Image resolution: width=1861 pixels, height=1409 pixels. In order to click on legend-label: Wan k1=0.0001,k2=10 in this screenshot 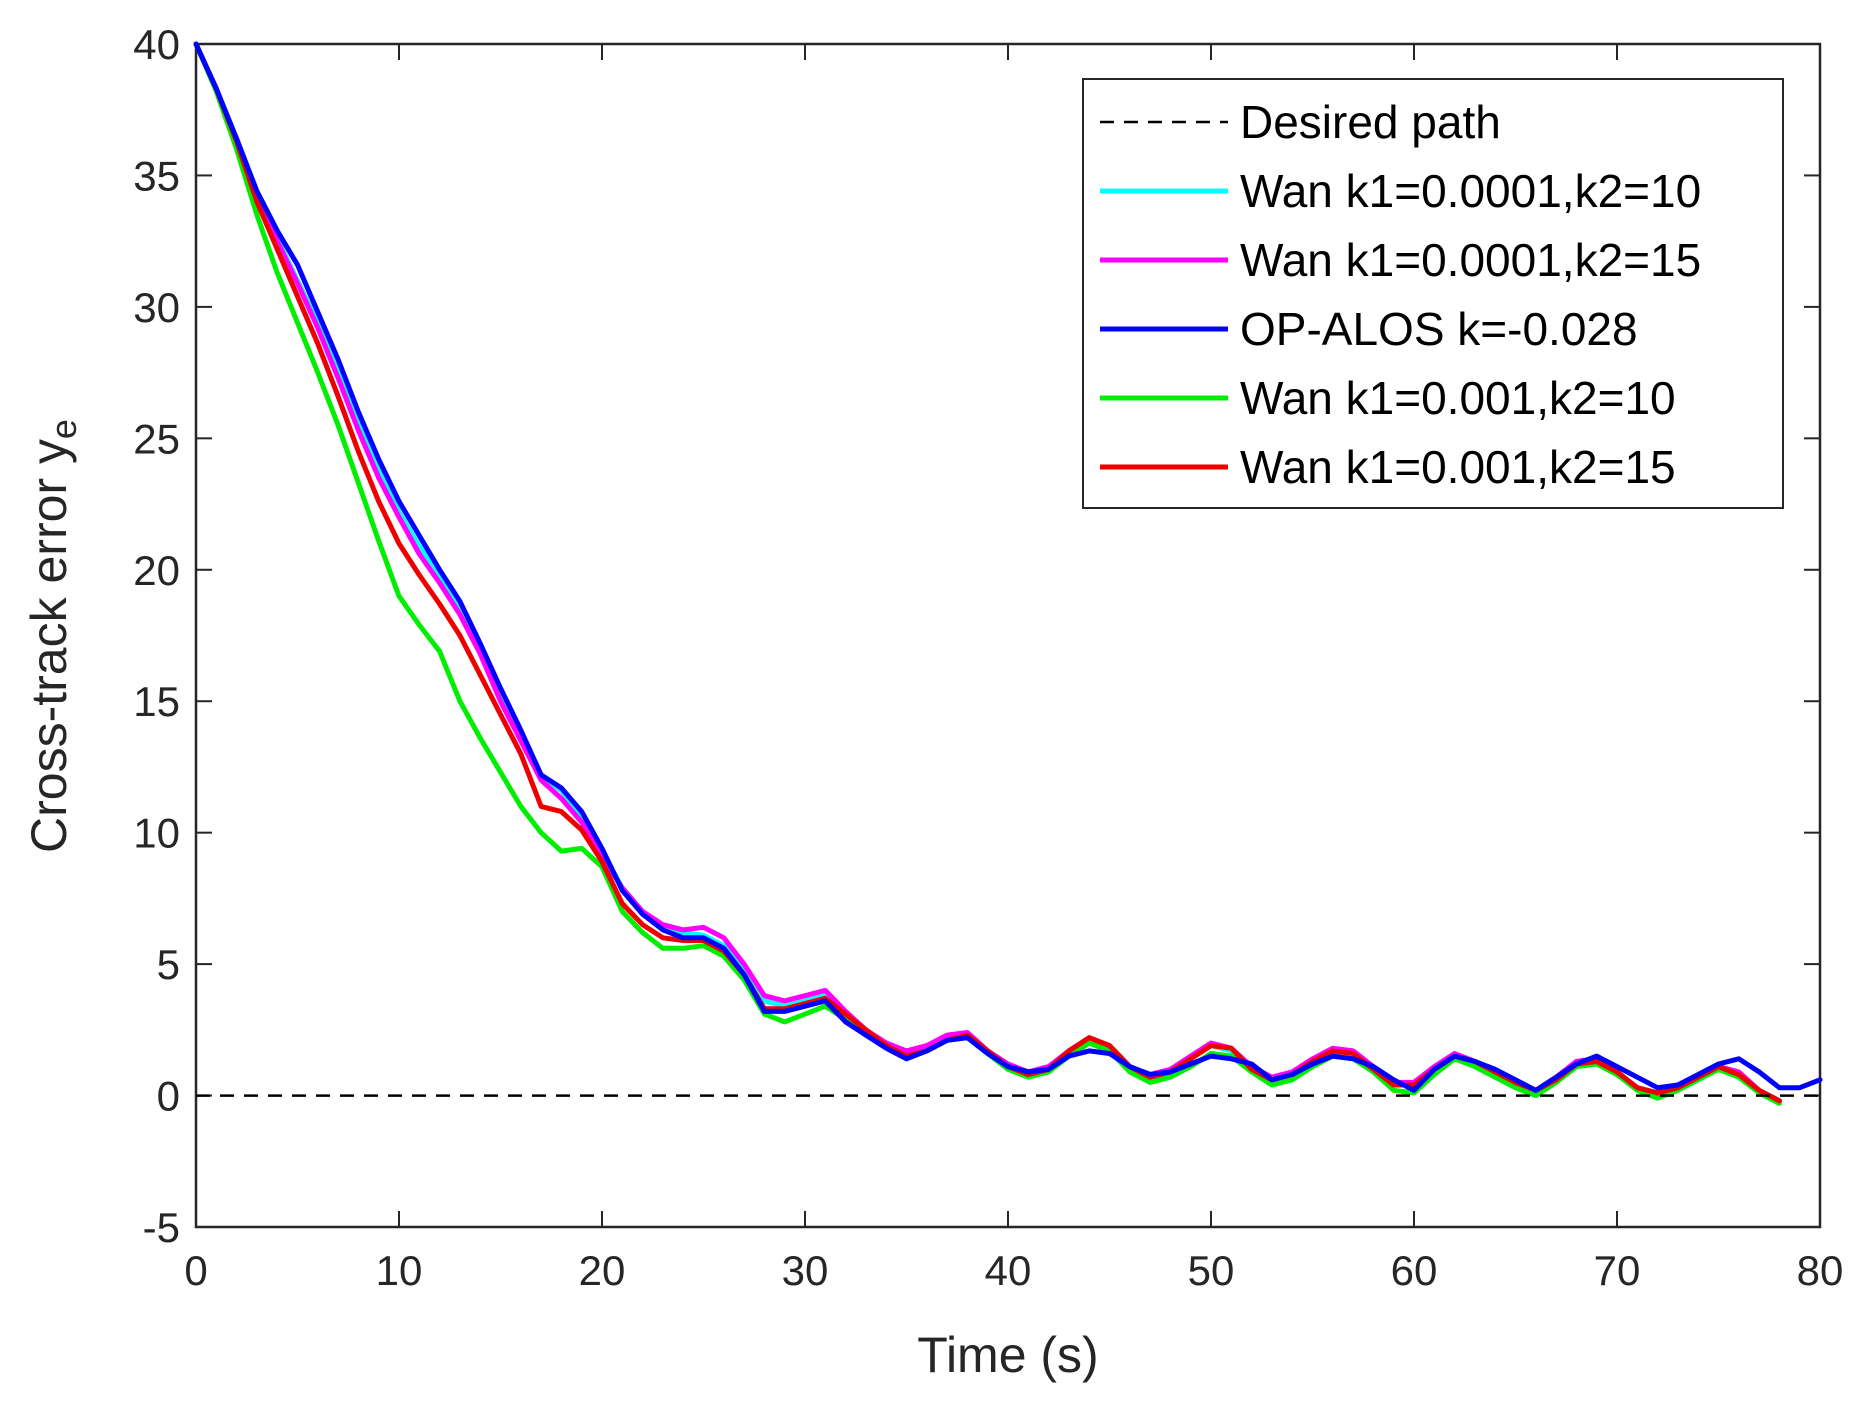, I will do `click(1470, 191)`.